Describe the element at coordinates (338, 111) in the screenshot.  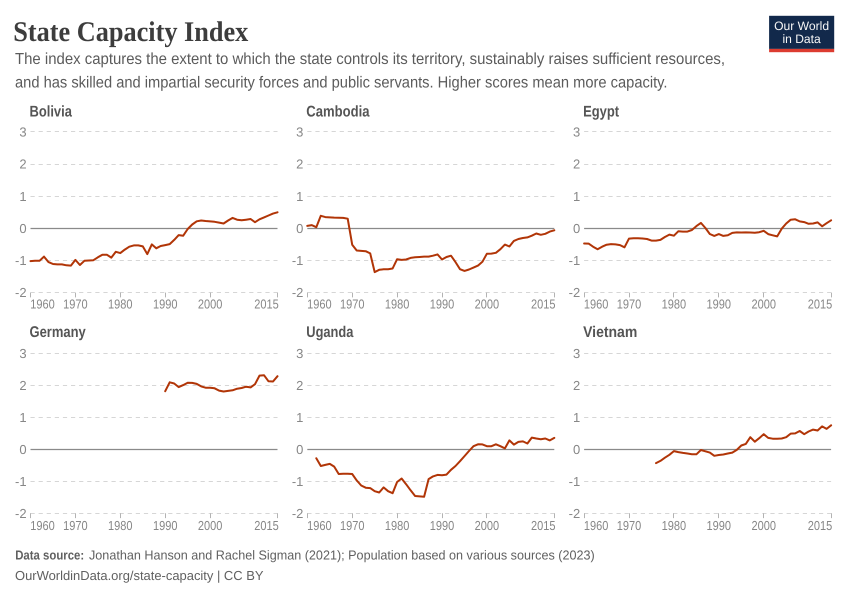
I see `svg-text: Cambodia` at that location.